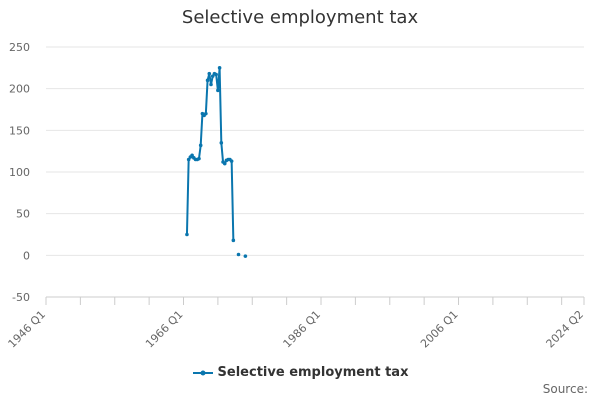 This screenshot has width=600, height=400. I want to click on series-points, so click(216, 162).